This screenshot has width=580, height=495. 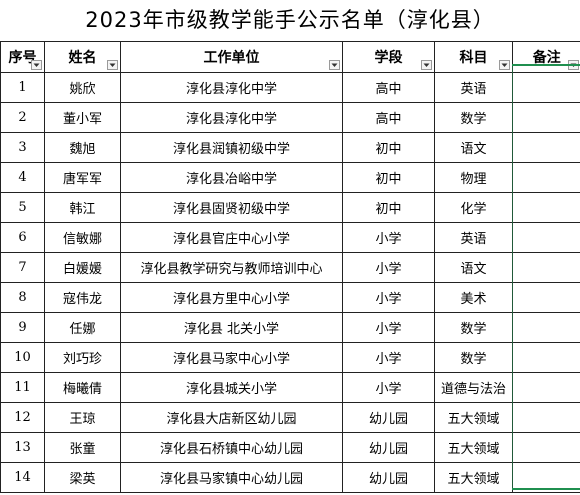 What do you see at coordinates (22, 237) in the screenshot?
I see `cell-no: 6` at bounding box center [22, 237].